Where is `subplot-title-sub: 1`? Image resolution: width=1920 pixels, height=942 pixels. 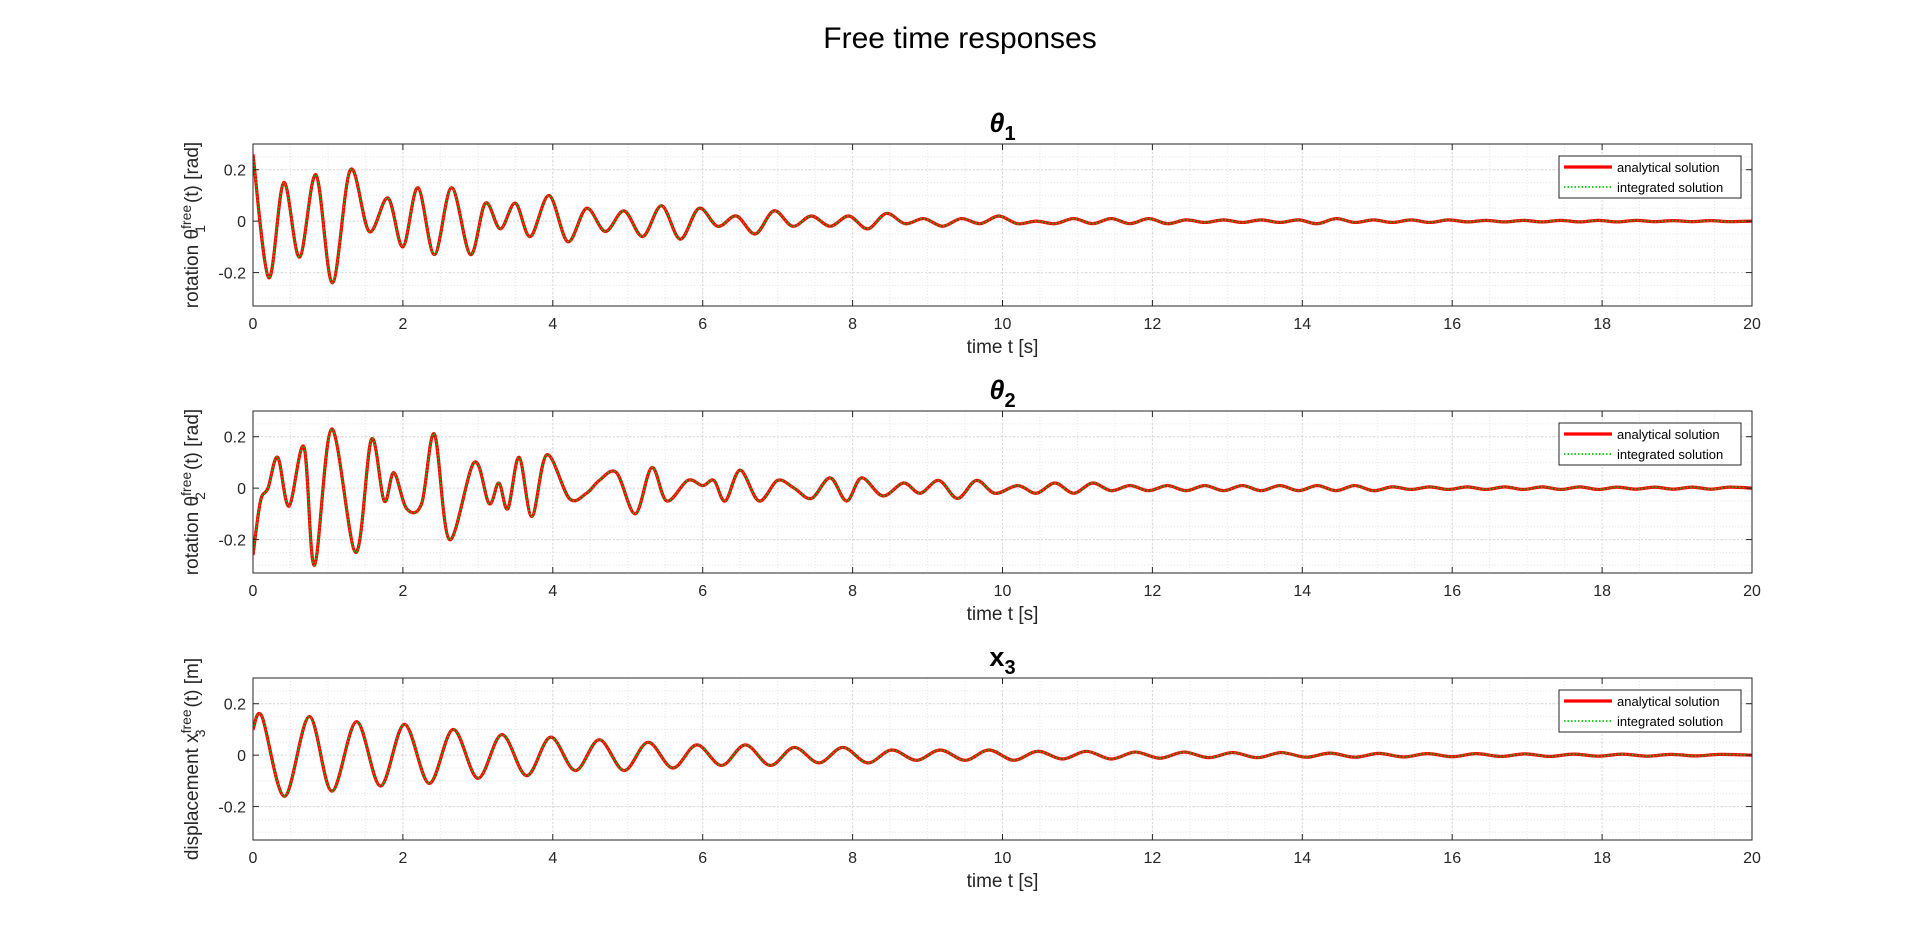 subplot-title-sub: 1 is located at coordinates (1009, 134).